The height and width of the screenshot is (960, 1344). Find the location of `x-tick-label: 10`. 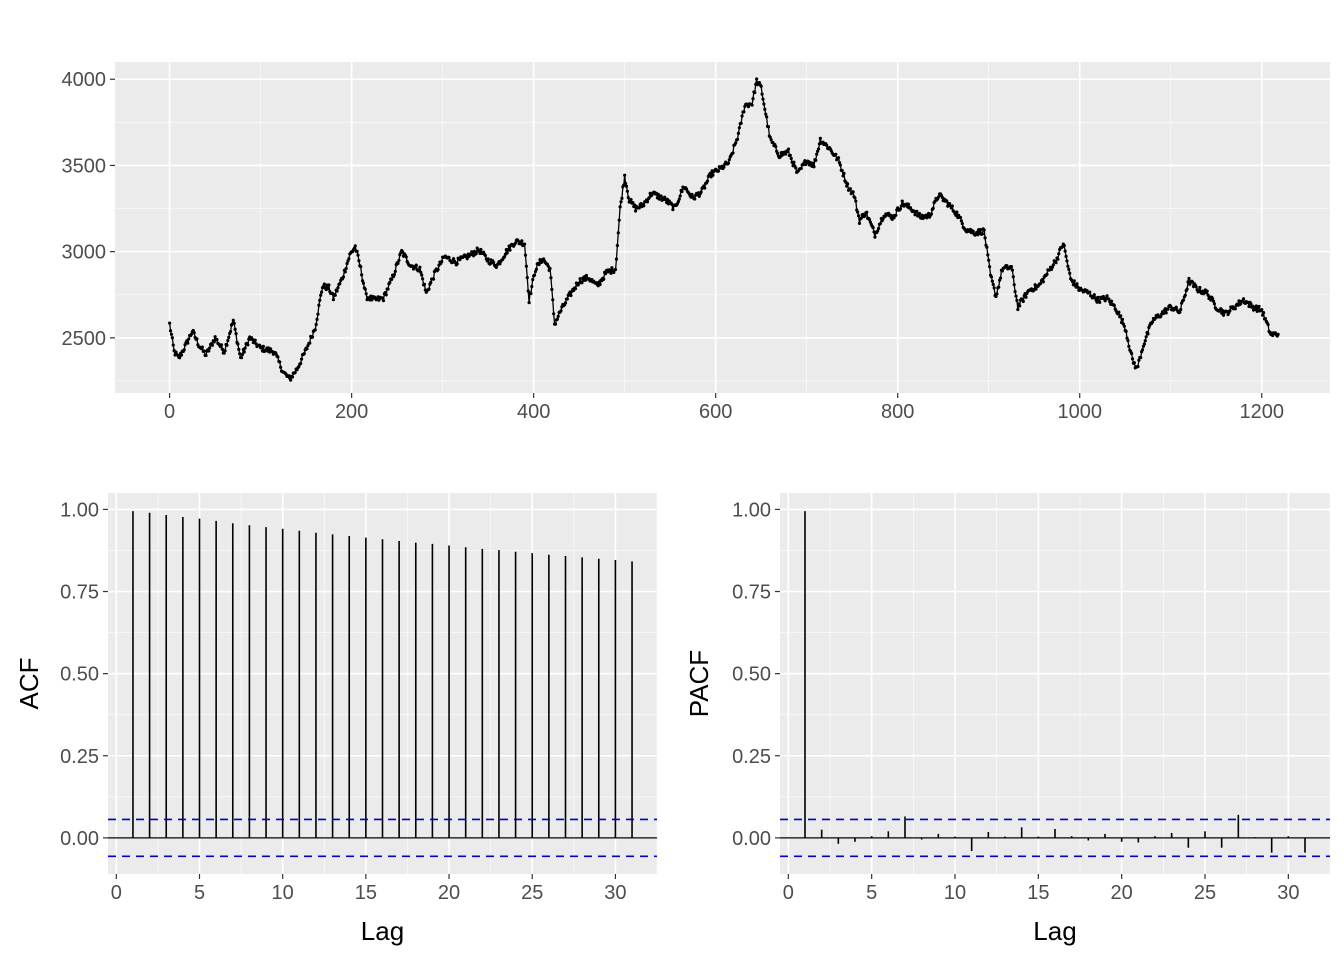

x-tick-label: 10 is located at coordinates (283, 893).